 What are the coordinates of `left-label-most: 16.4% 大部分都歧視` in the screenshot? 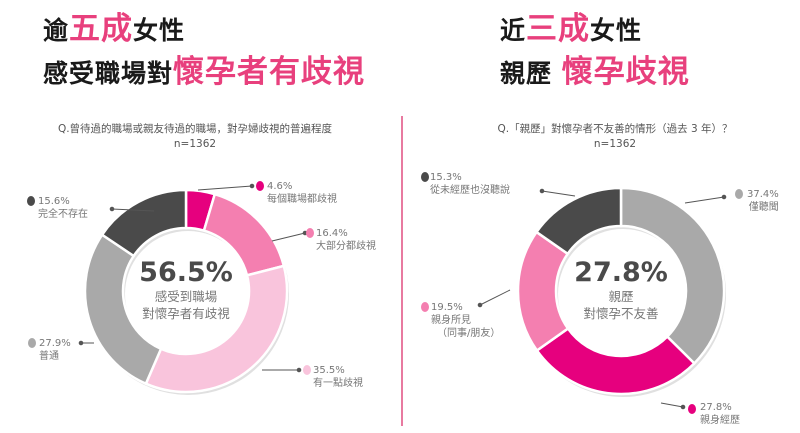 It's located at (346, 240).